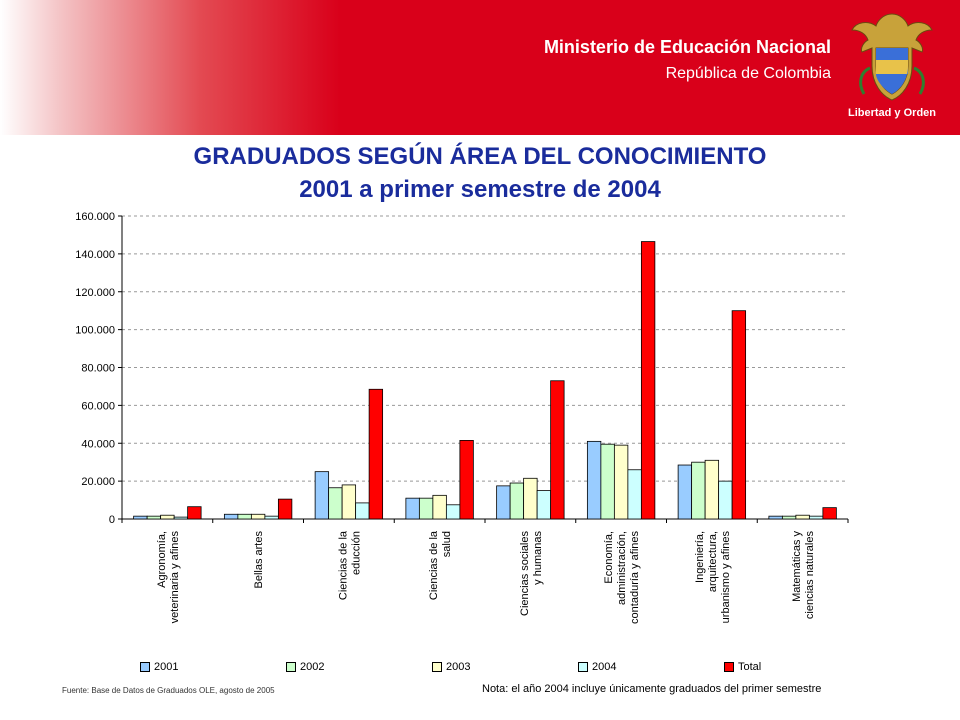 The image size is (960, 720). Describe the element at coordinates (748, 73) in the screenshot. I see `republic-name: República de Colombia` at that location.